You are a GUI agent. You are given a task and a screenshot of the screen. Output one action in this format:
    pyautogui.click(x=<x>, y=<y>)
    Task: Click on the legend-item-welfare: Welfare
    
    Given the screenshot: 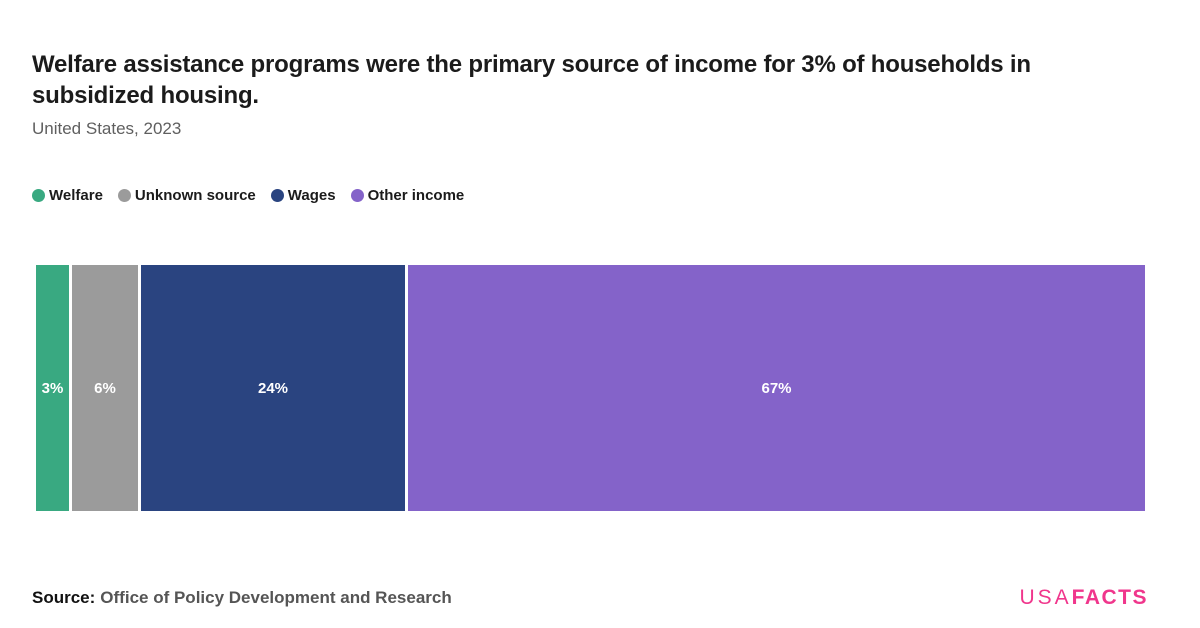 What is the action you would take?
    pyautogui.click(x=67, y=195)
    